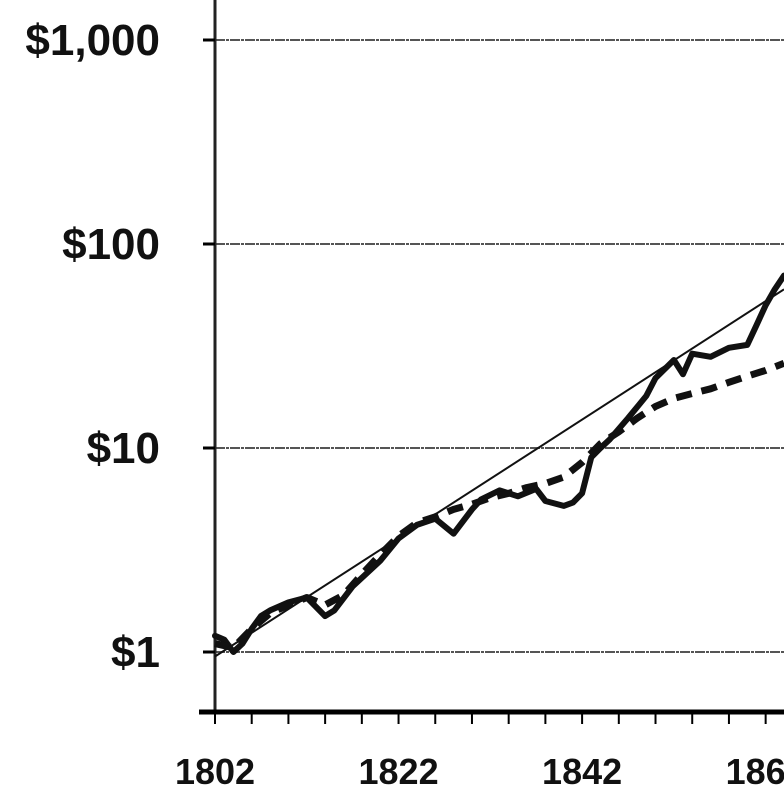  What do you see at coordinates (123, 448) in the screenshot?
I see `y-tick-label: $10` at bounding box center [123, 448].